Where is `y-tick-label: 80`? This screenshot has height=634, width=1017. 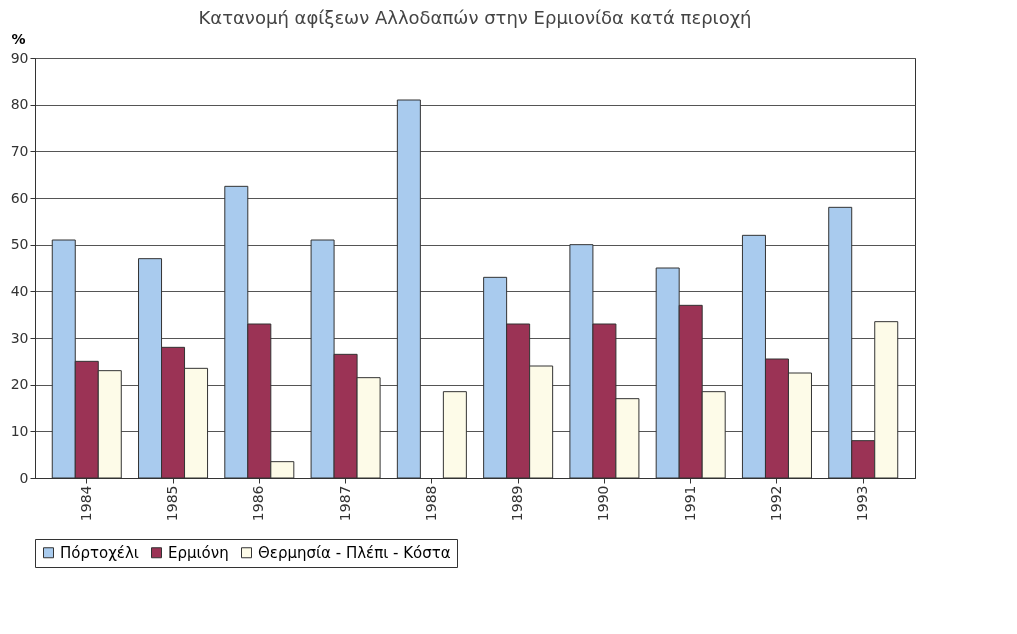 y-tick-label: 80 is located at coordinates (19, 104).